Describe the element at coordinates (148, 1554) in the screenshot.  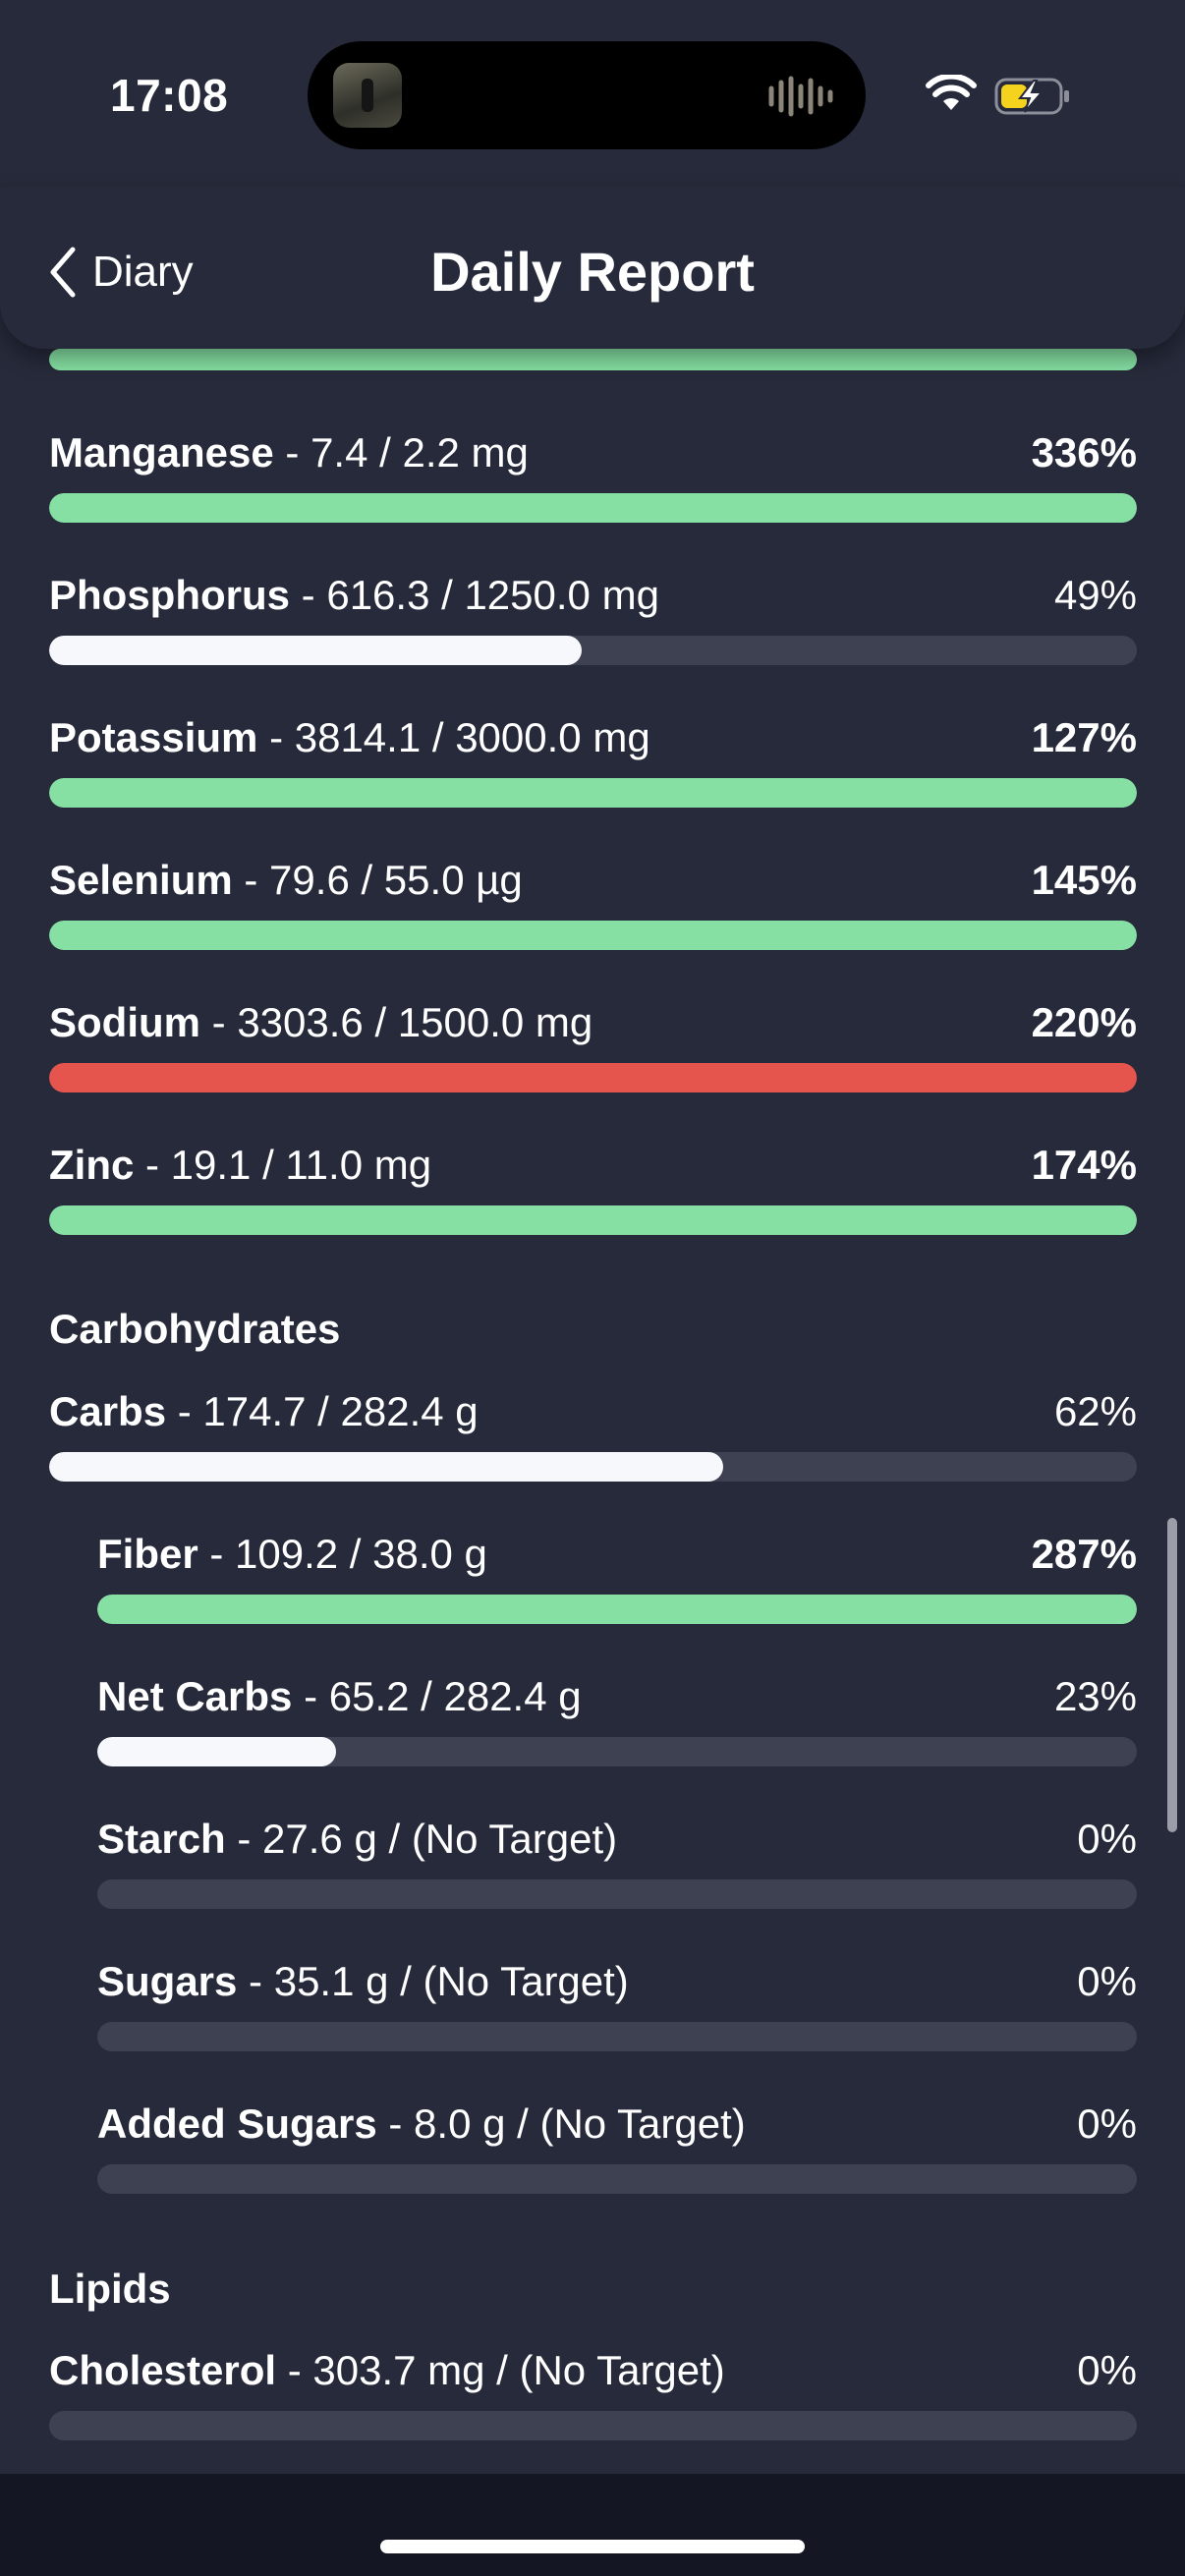
I see `nutrient-name: Fiber` at that location.